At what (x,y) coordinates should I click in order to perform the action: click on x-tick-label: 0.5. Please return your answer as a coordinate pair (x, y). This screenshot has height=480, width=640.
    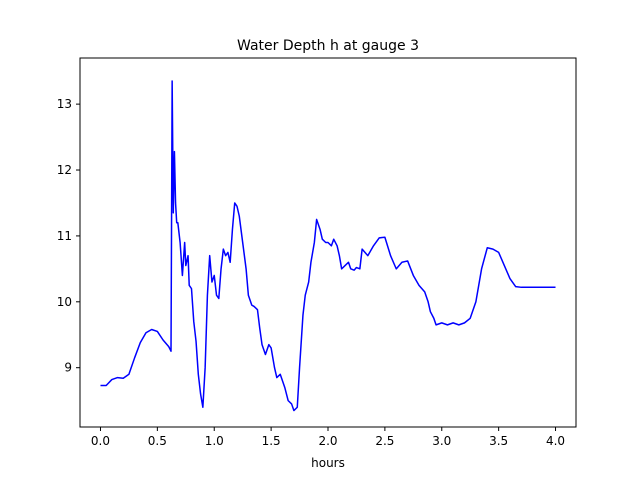
    Looking at the image, I should click on (157, 441).